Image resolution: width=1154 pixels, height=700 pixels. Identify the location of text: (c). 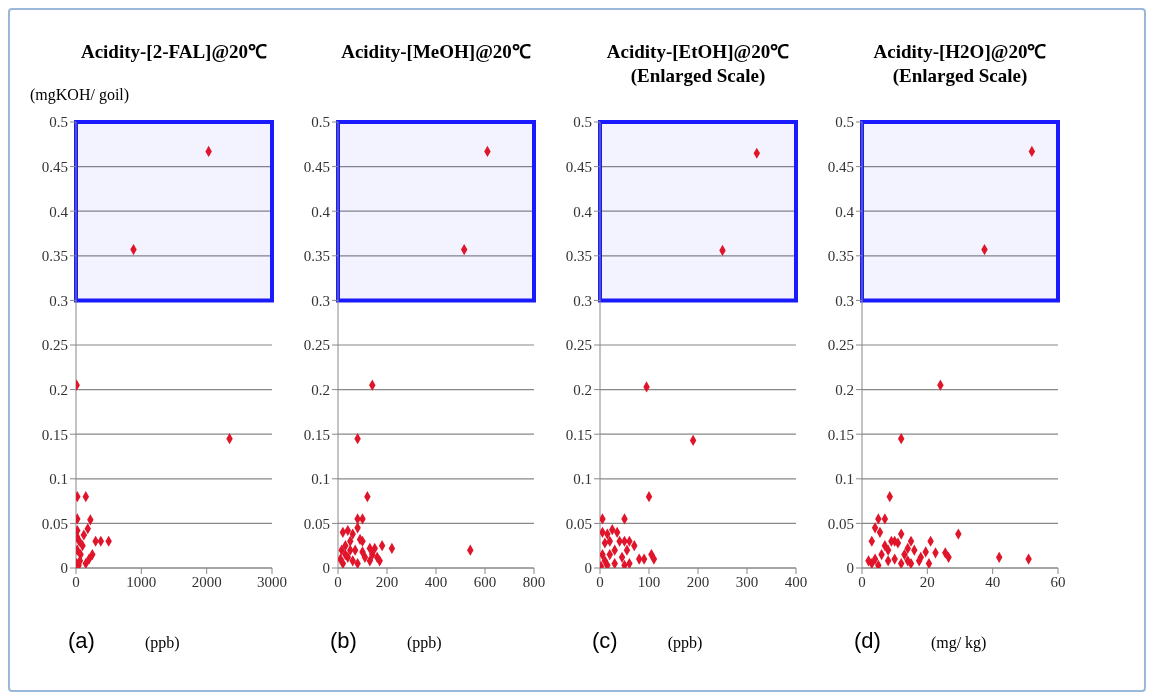
(605, 641).